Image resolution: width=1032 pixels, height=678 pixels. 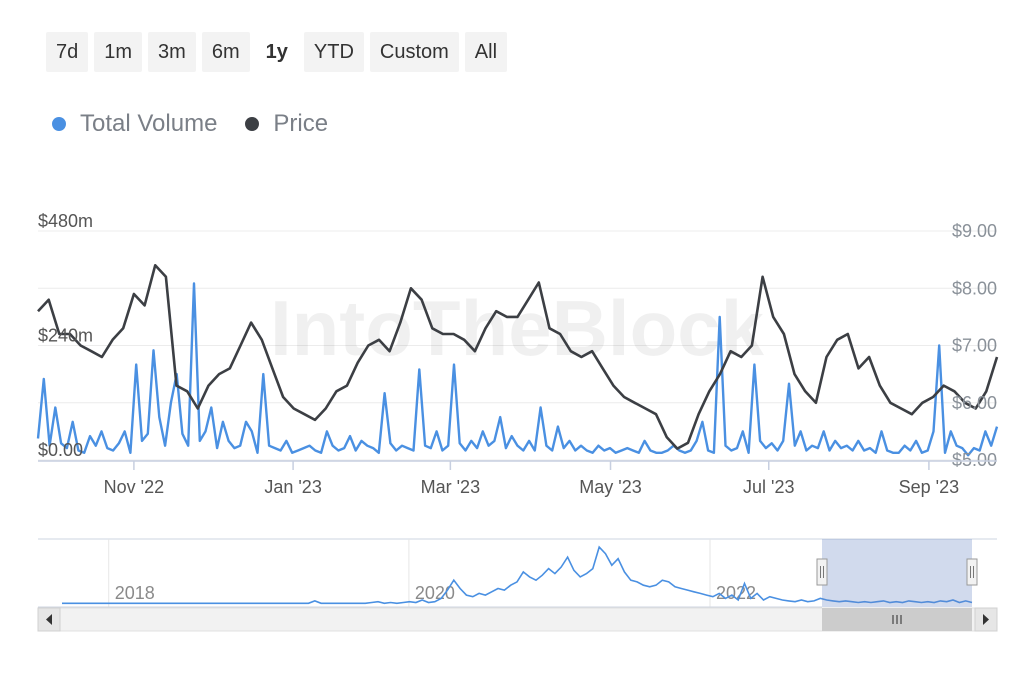 What do you see at coordinates (972, 572) in the screenshot?
I see `navigator-right-handle` at bounding box center [972, 572].